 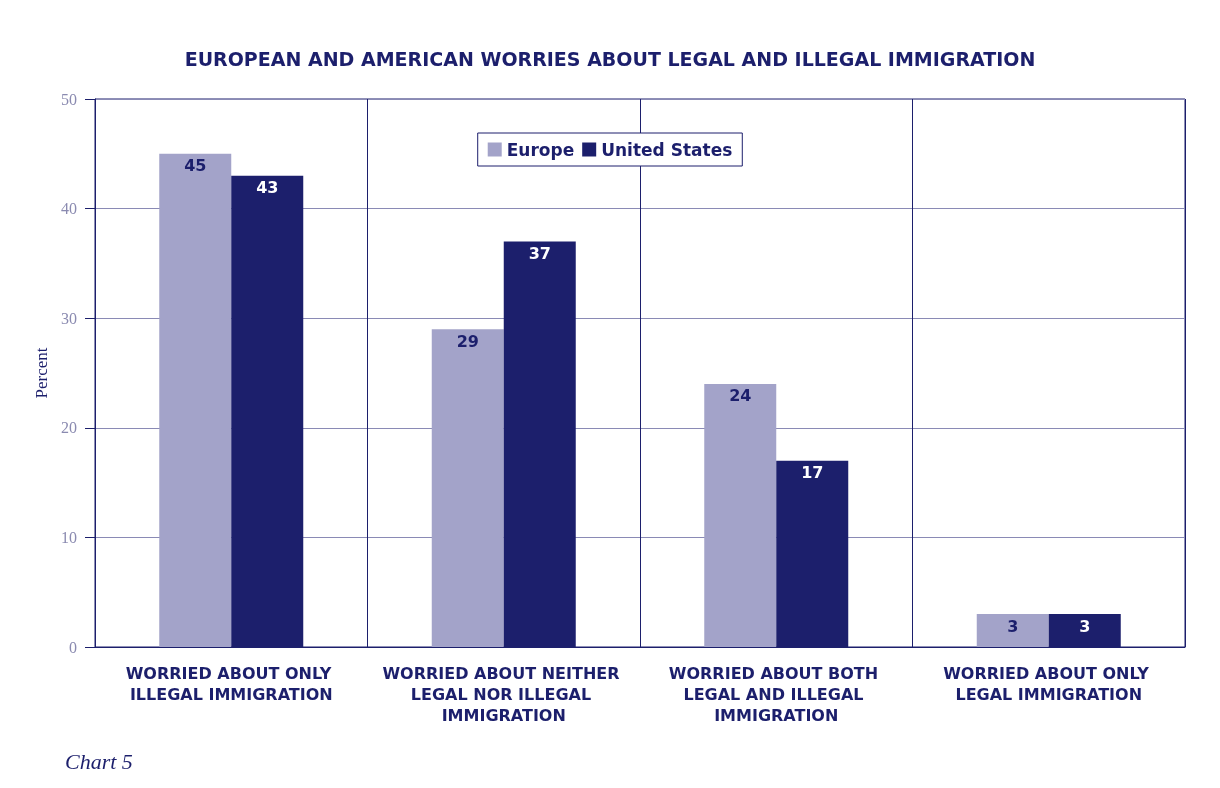 I want to click on data-label: 37, so click(x=539, y=253).